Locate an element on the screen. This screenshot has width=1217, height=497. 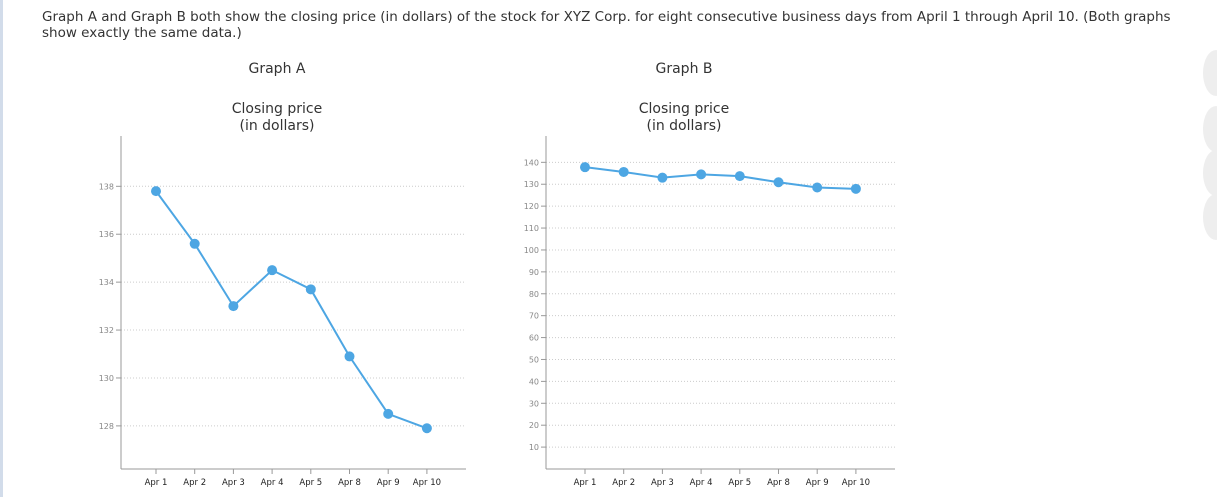
graph-a-xtick-label: Apr 10 is located at coordinates (427, 483).